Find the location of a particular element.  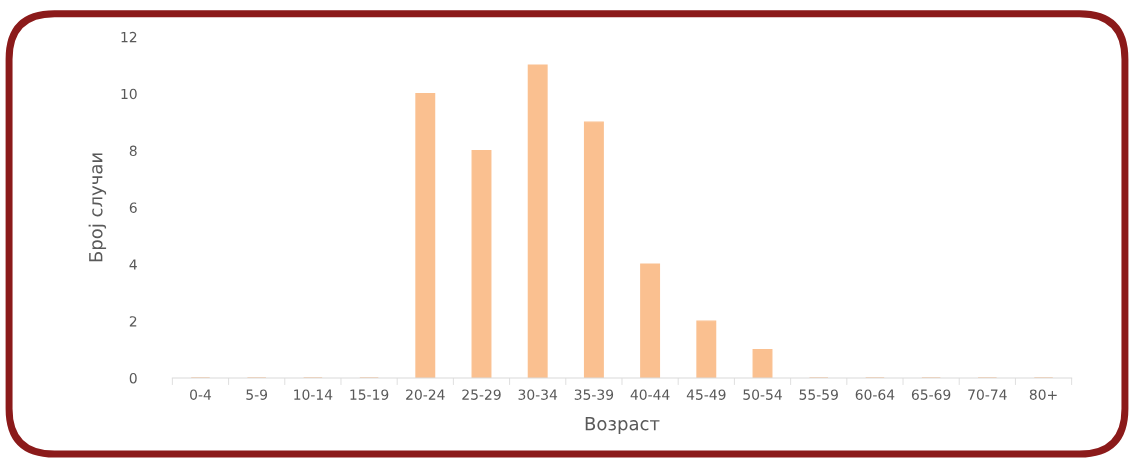

x-tick-label: 70-74 is located at coordinates (987, 394).